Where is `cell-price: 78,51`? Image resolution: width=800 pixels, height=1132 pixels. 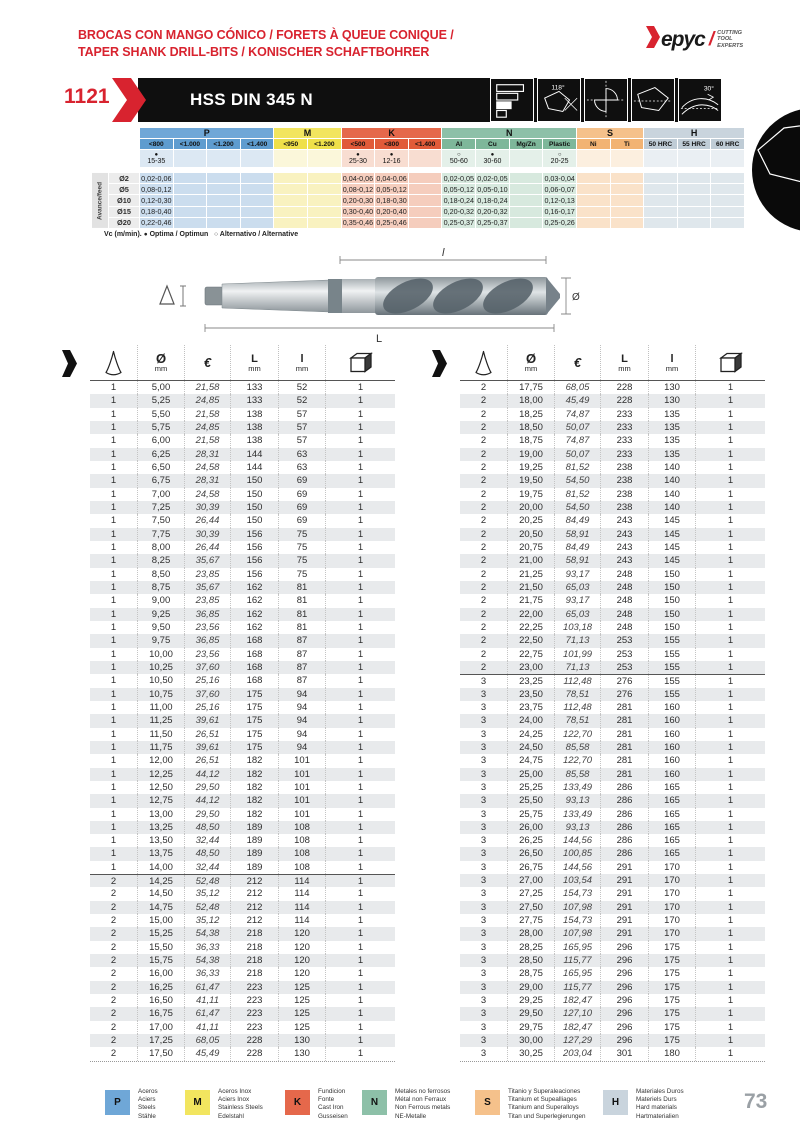 cell-price: 78,51 is located at coordinates (577, 694).